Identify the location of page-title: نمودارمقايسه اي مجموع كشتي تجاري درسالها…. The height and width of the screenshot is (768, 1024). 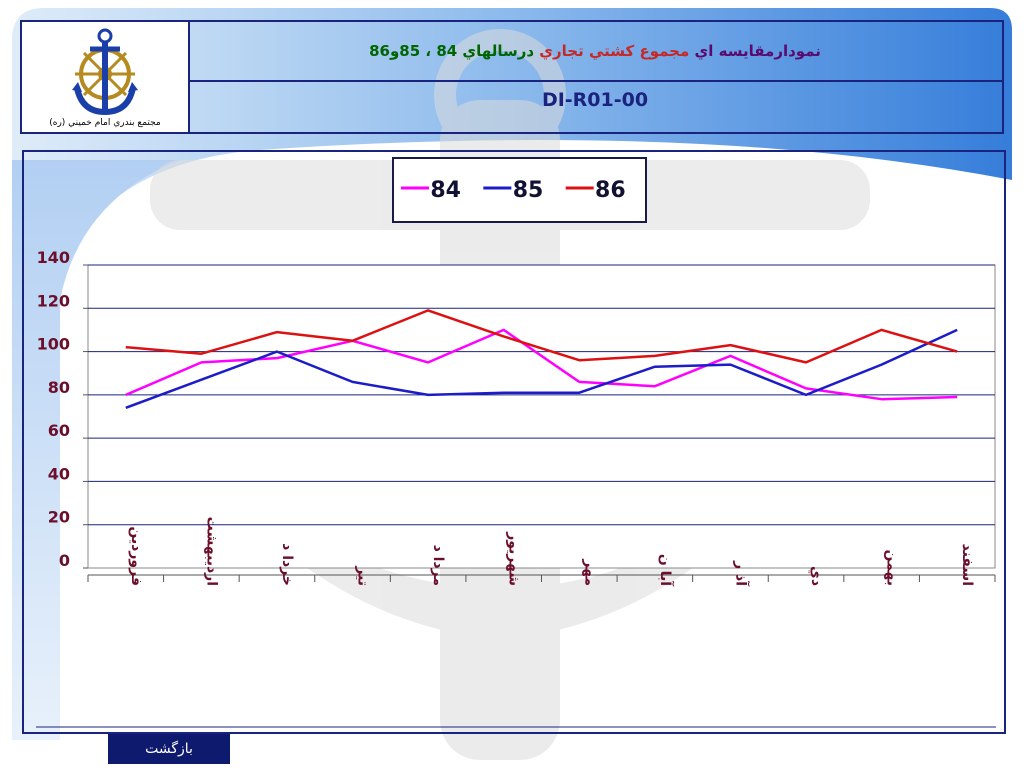
(595, 51).